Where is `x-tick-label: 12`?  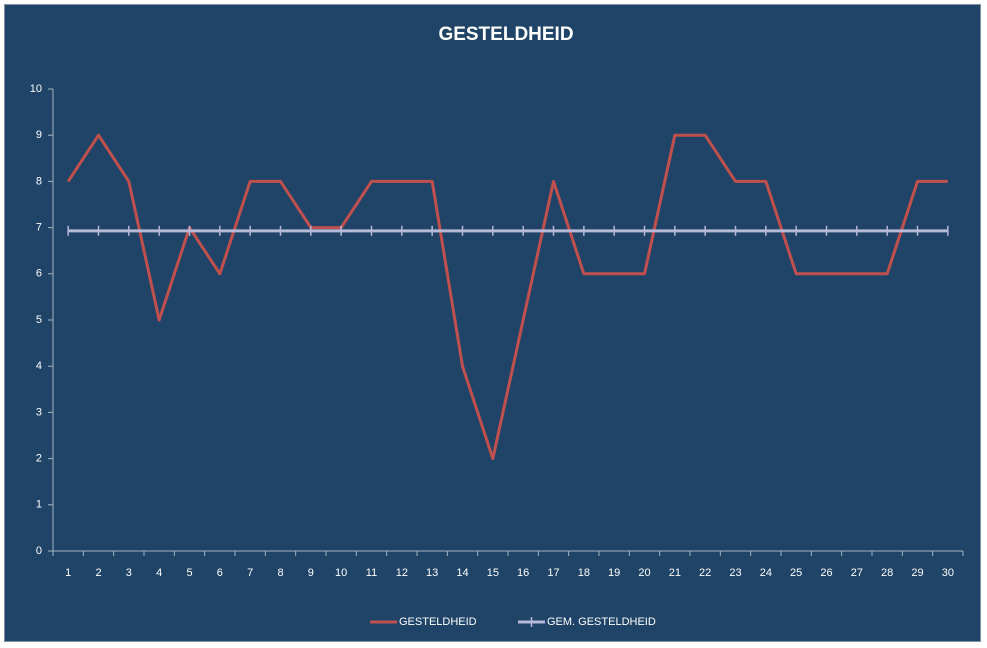
x-tick-label: 12 is located at coordinates (402, 573).